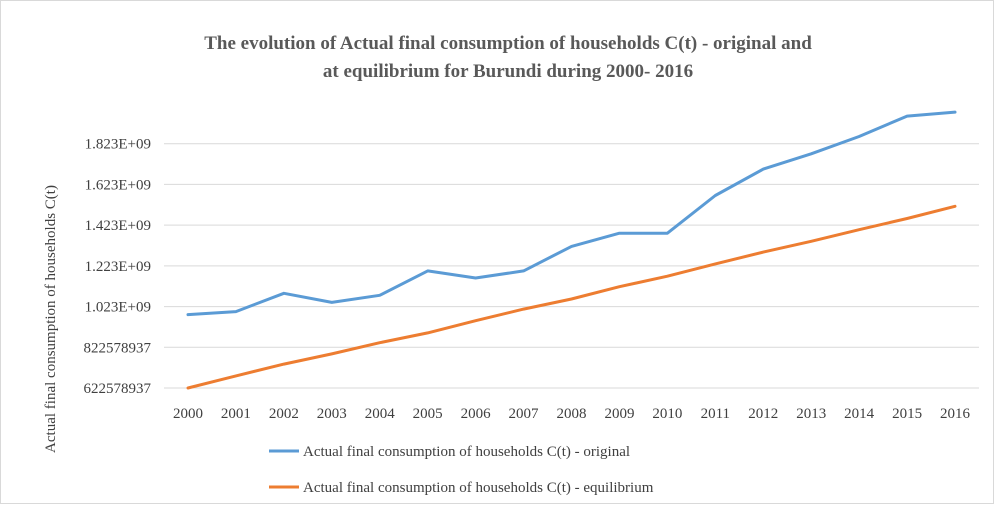 The width and height of the screenshot is (994, 505). What do you see at coordinates (715, 414) in the screenshot?
I see `x-tick-label: 2011` at bounding box center [715, 414].